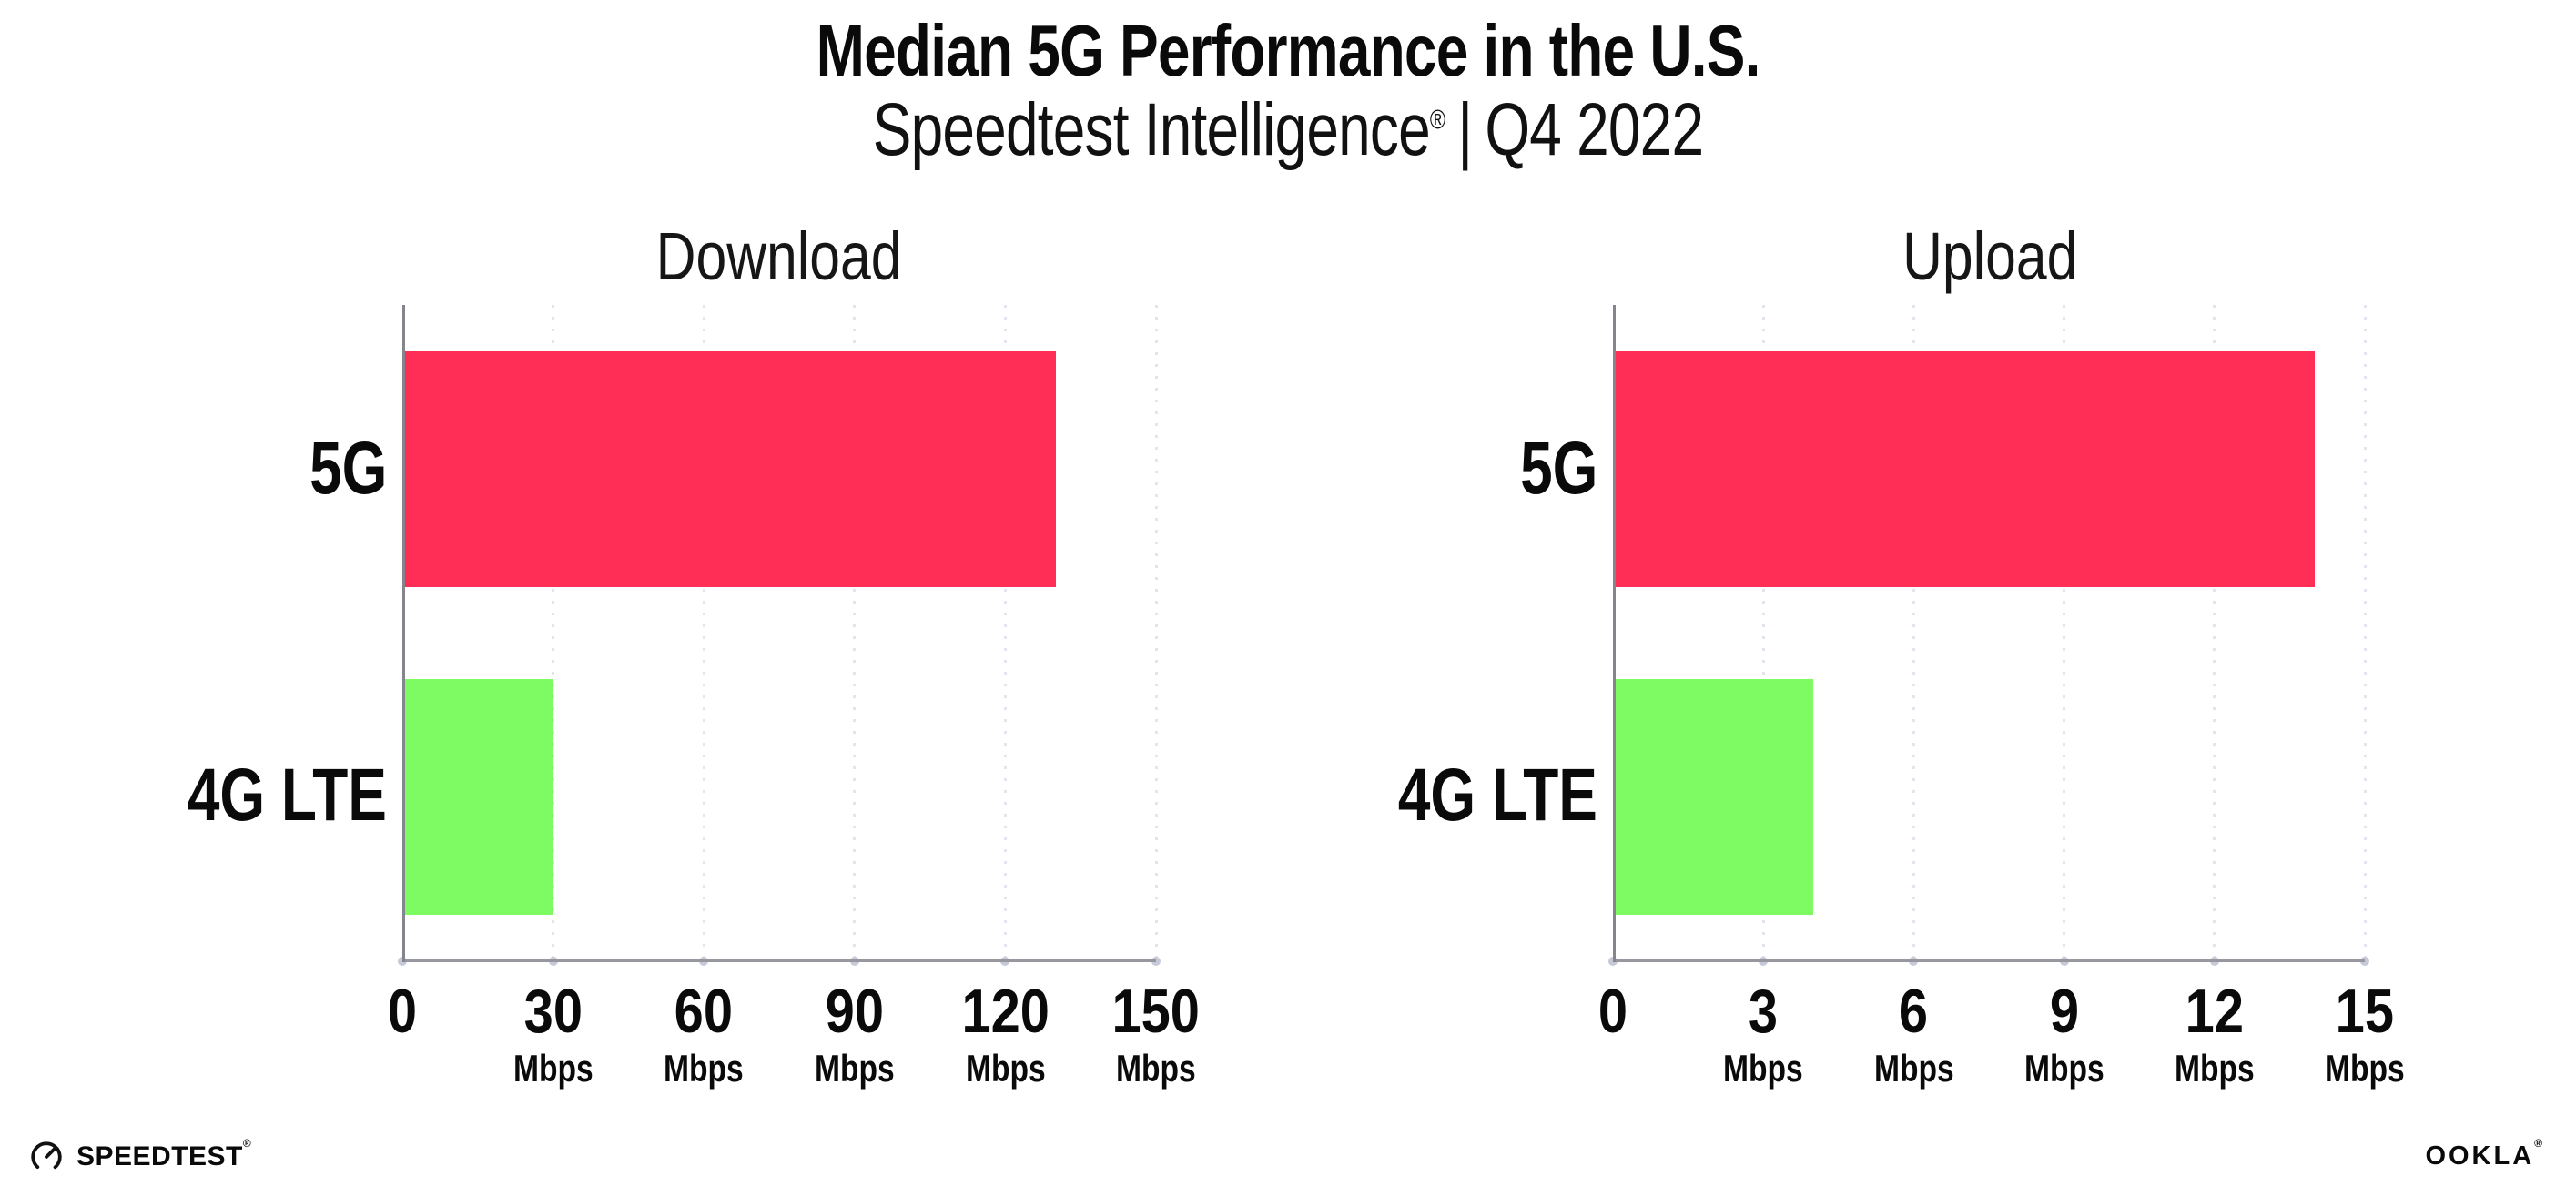 The width and height of the screenshot is (2576, 1197). I want to click on page-subtitle: Speedtest Intelligence® | Q4 2022, so click(1288, 130).